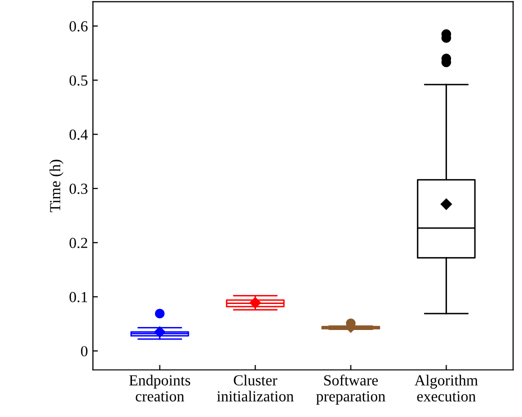  What do you see at coordinates (446, 388) in the screenshot?
I see `x-tick-label: Algorithm execution` at bounding box center [446, 388].